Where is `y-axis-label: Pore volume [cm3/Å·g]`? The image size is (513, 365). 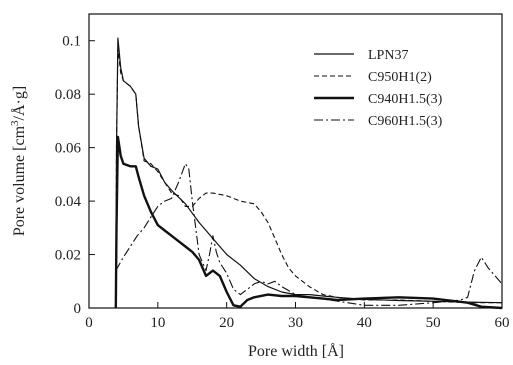 y-axis-label: Pore volume [cm3/Å·g] is located at coordinates (18, 161).